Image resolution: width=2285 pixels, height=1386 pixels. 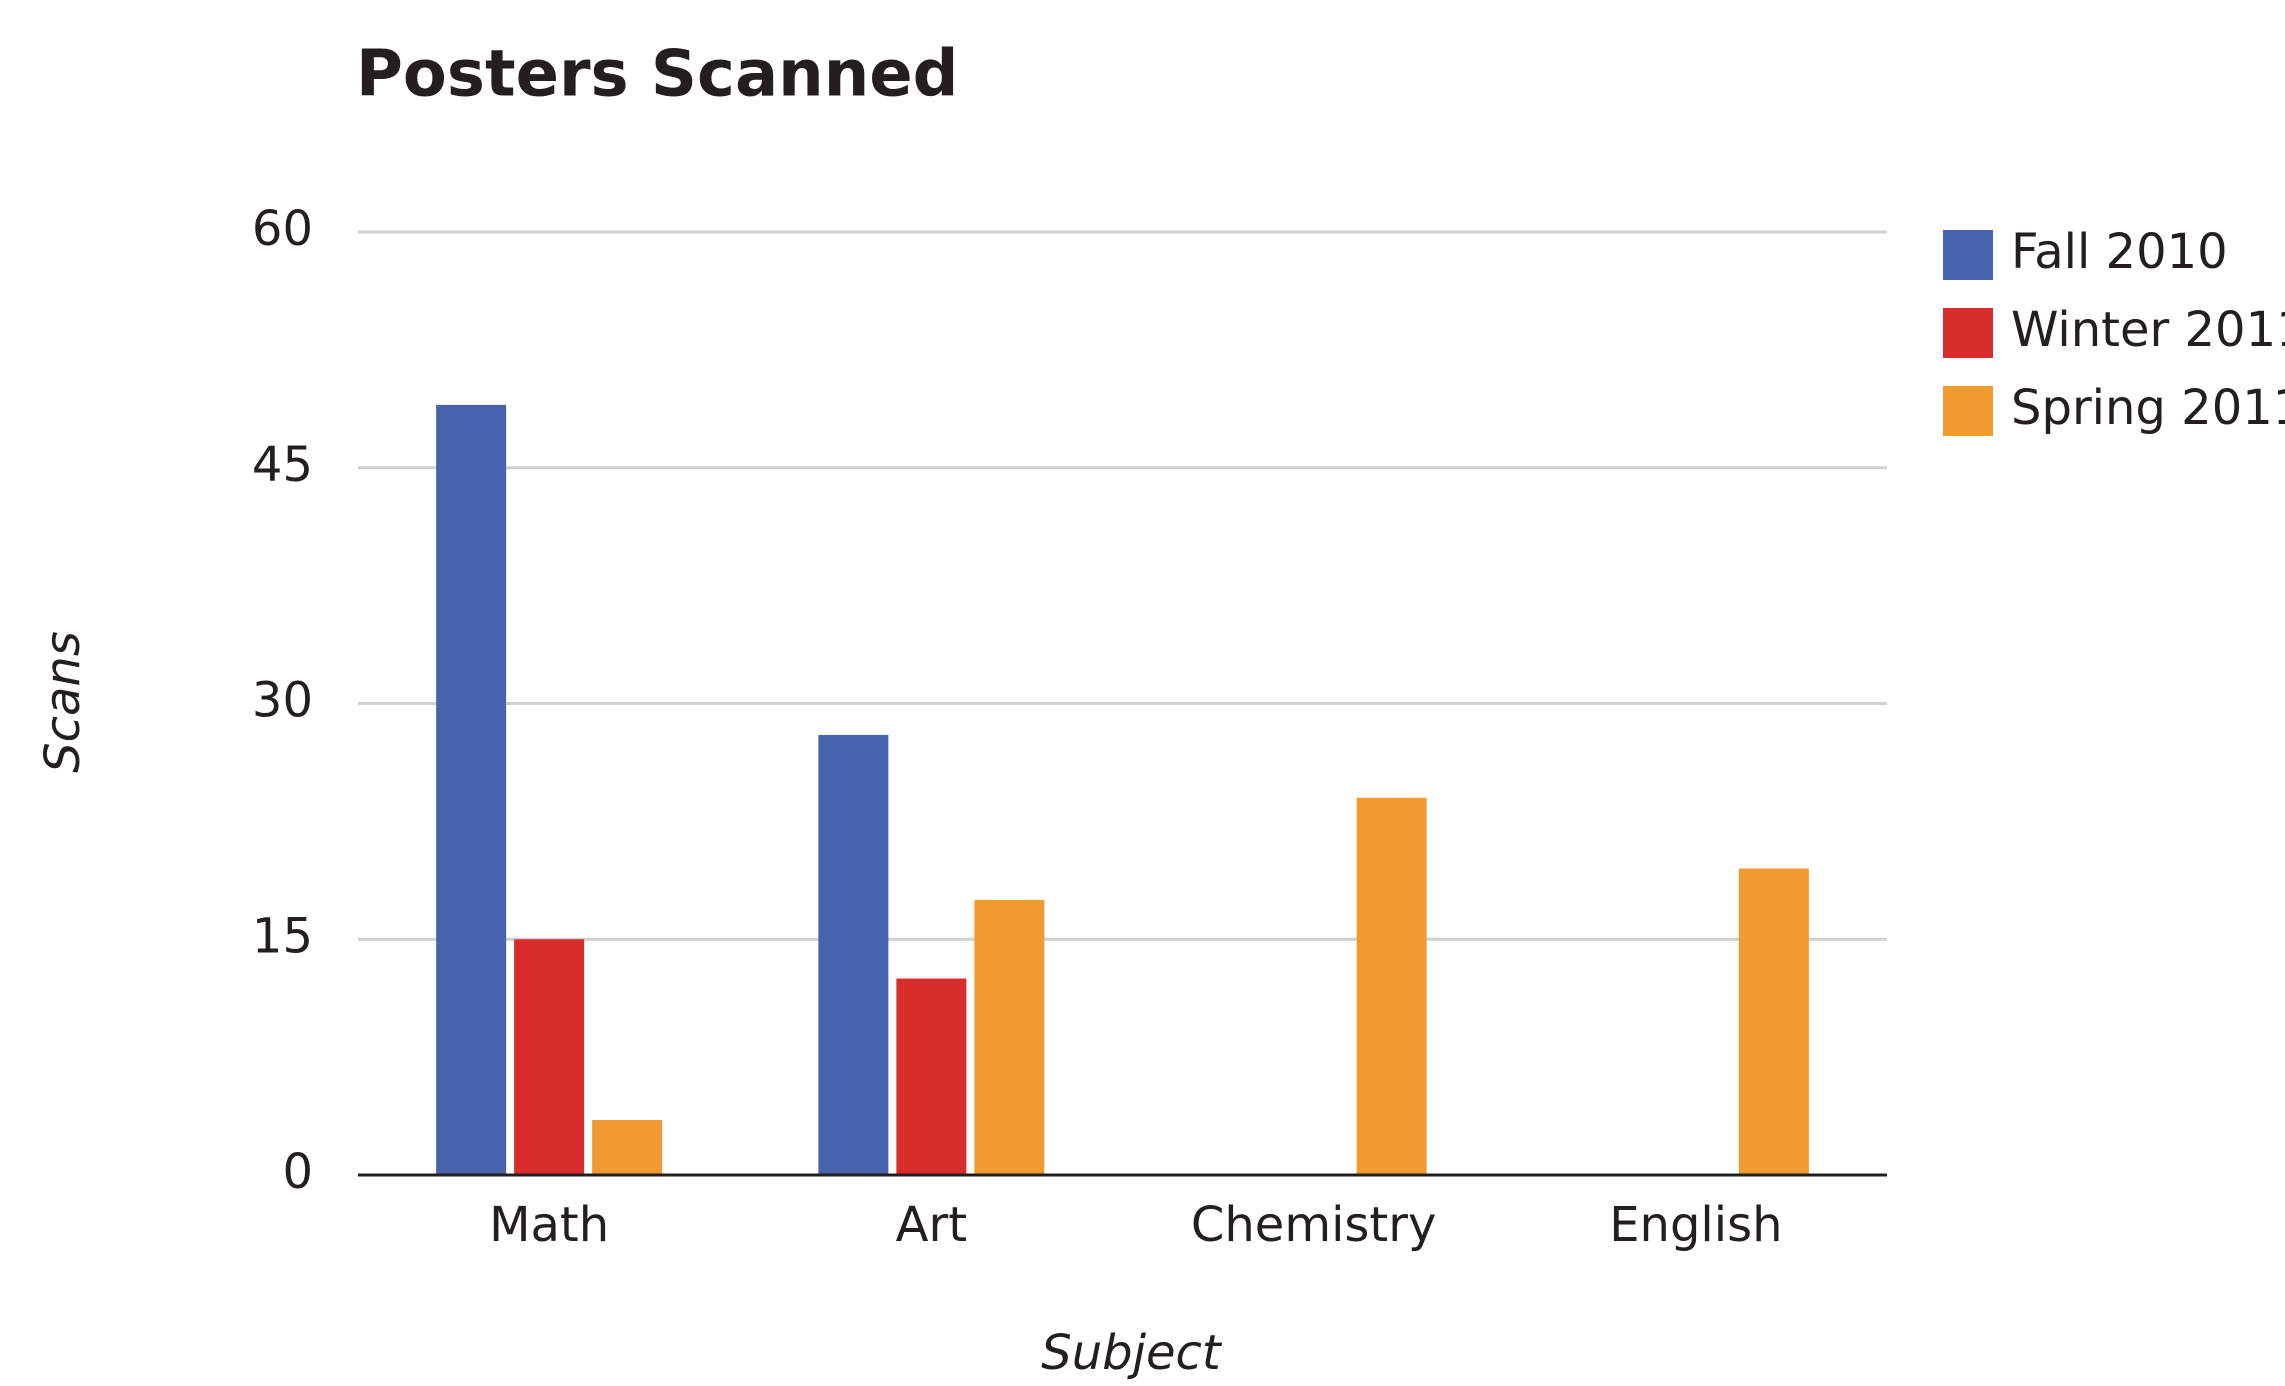 I want to click on x-tick-label: Art, so click(x=931, y=1225).